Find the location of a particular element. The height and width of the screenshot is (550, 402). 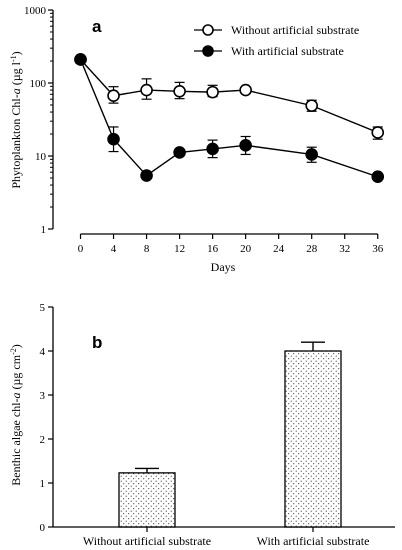

x-tick-label: 36 is located at coordinates (378, 249).